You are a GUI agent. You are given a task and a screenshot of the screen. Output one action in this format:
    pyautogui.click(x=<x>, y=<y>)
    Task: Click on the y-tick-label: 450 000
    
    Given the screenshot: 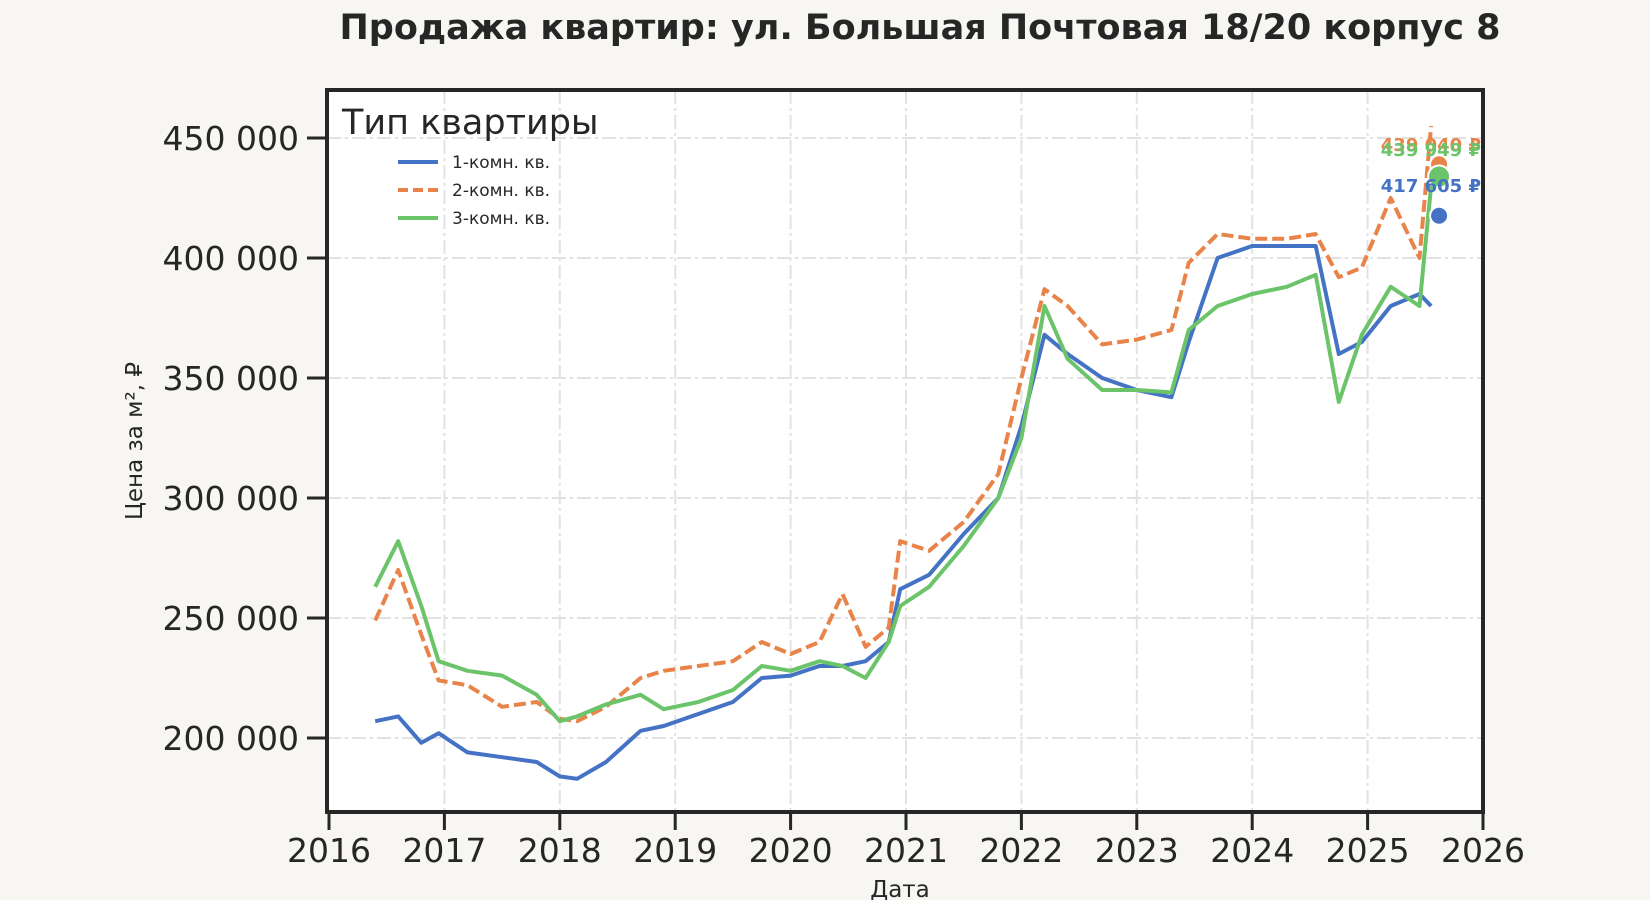 What is the action you would take?
    pyautogui.click(x=231, y=138)
    